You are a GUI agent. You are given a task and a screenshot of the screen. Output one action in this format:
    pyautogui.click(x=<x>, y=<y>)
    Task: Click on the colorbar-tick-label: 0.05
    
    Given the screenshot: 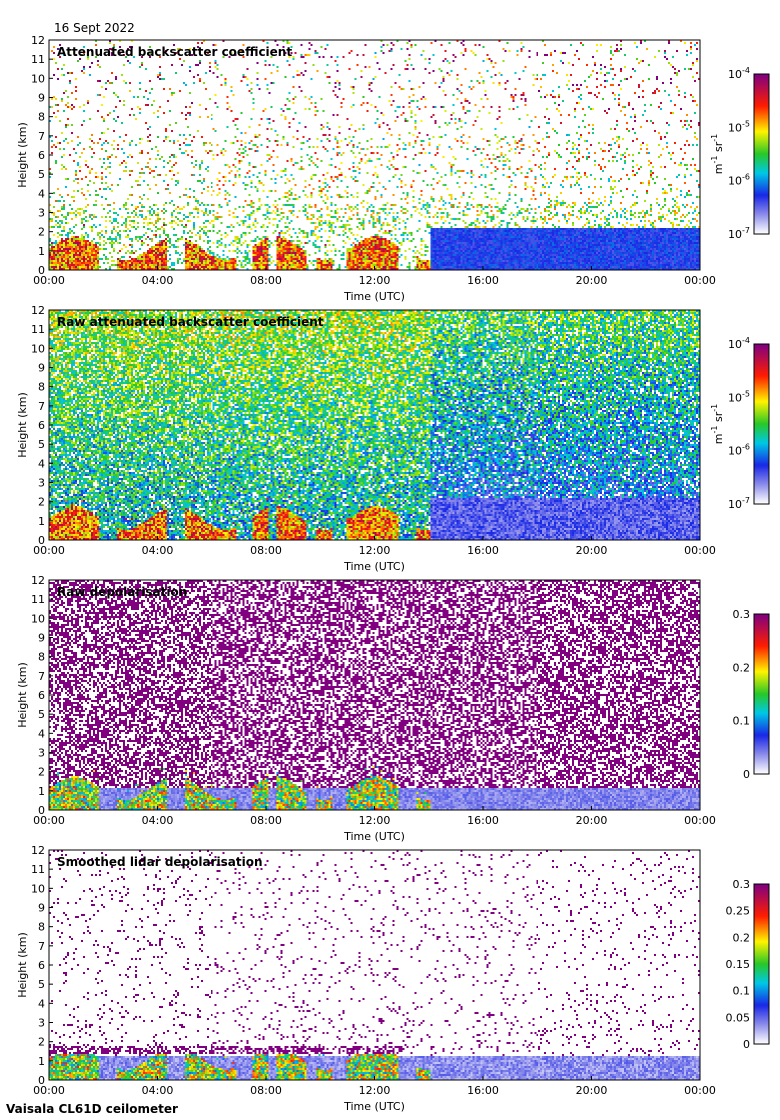 What is the action you would take?
    pyautogui.click(x=738, y=1017)
    